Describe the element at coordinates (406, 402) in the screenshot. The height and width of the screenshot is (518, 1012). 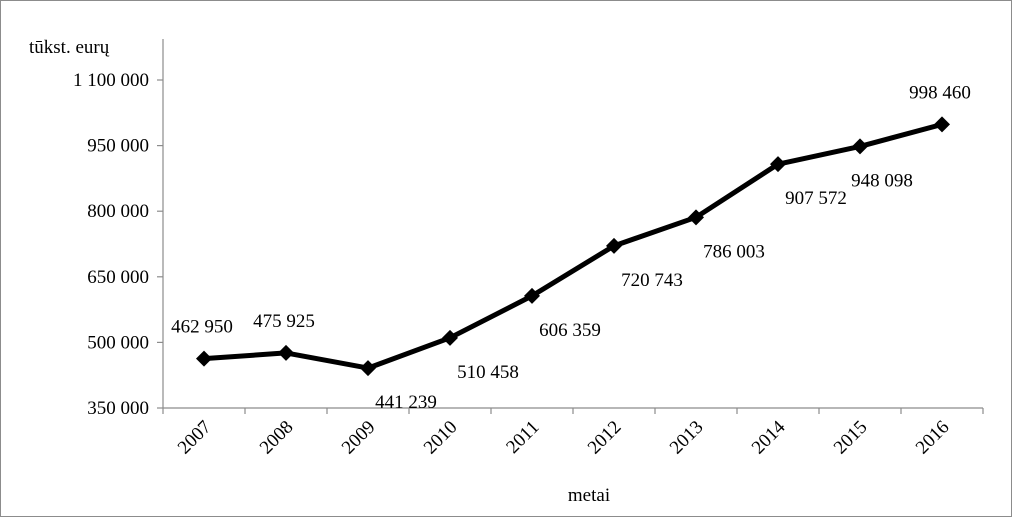
I see `data-label: 441 239` at that location.